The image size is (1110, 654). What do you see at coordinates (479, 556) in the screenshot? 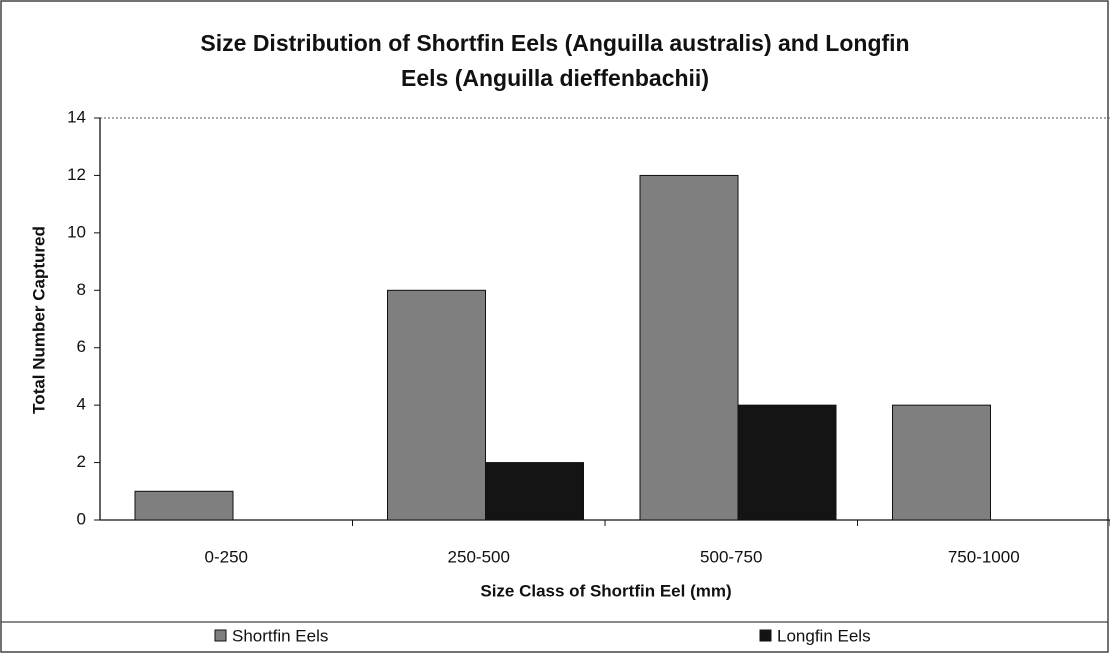
I see `x-tick-label: 250-500` at bounding box center [479, 556].